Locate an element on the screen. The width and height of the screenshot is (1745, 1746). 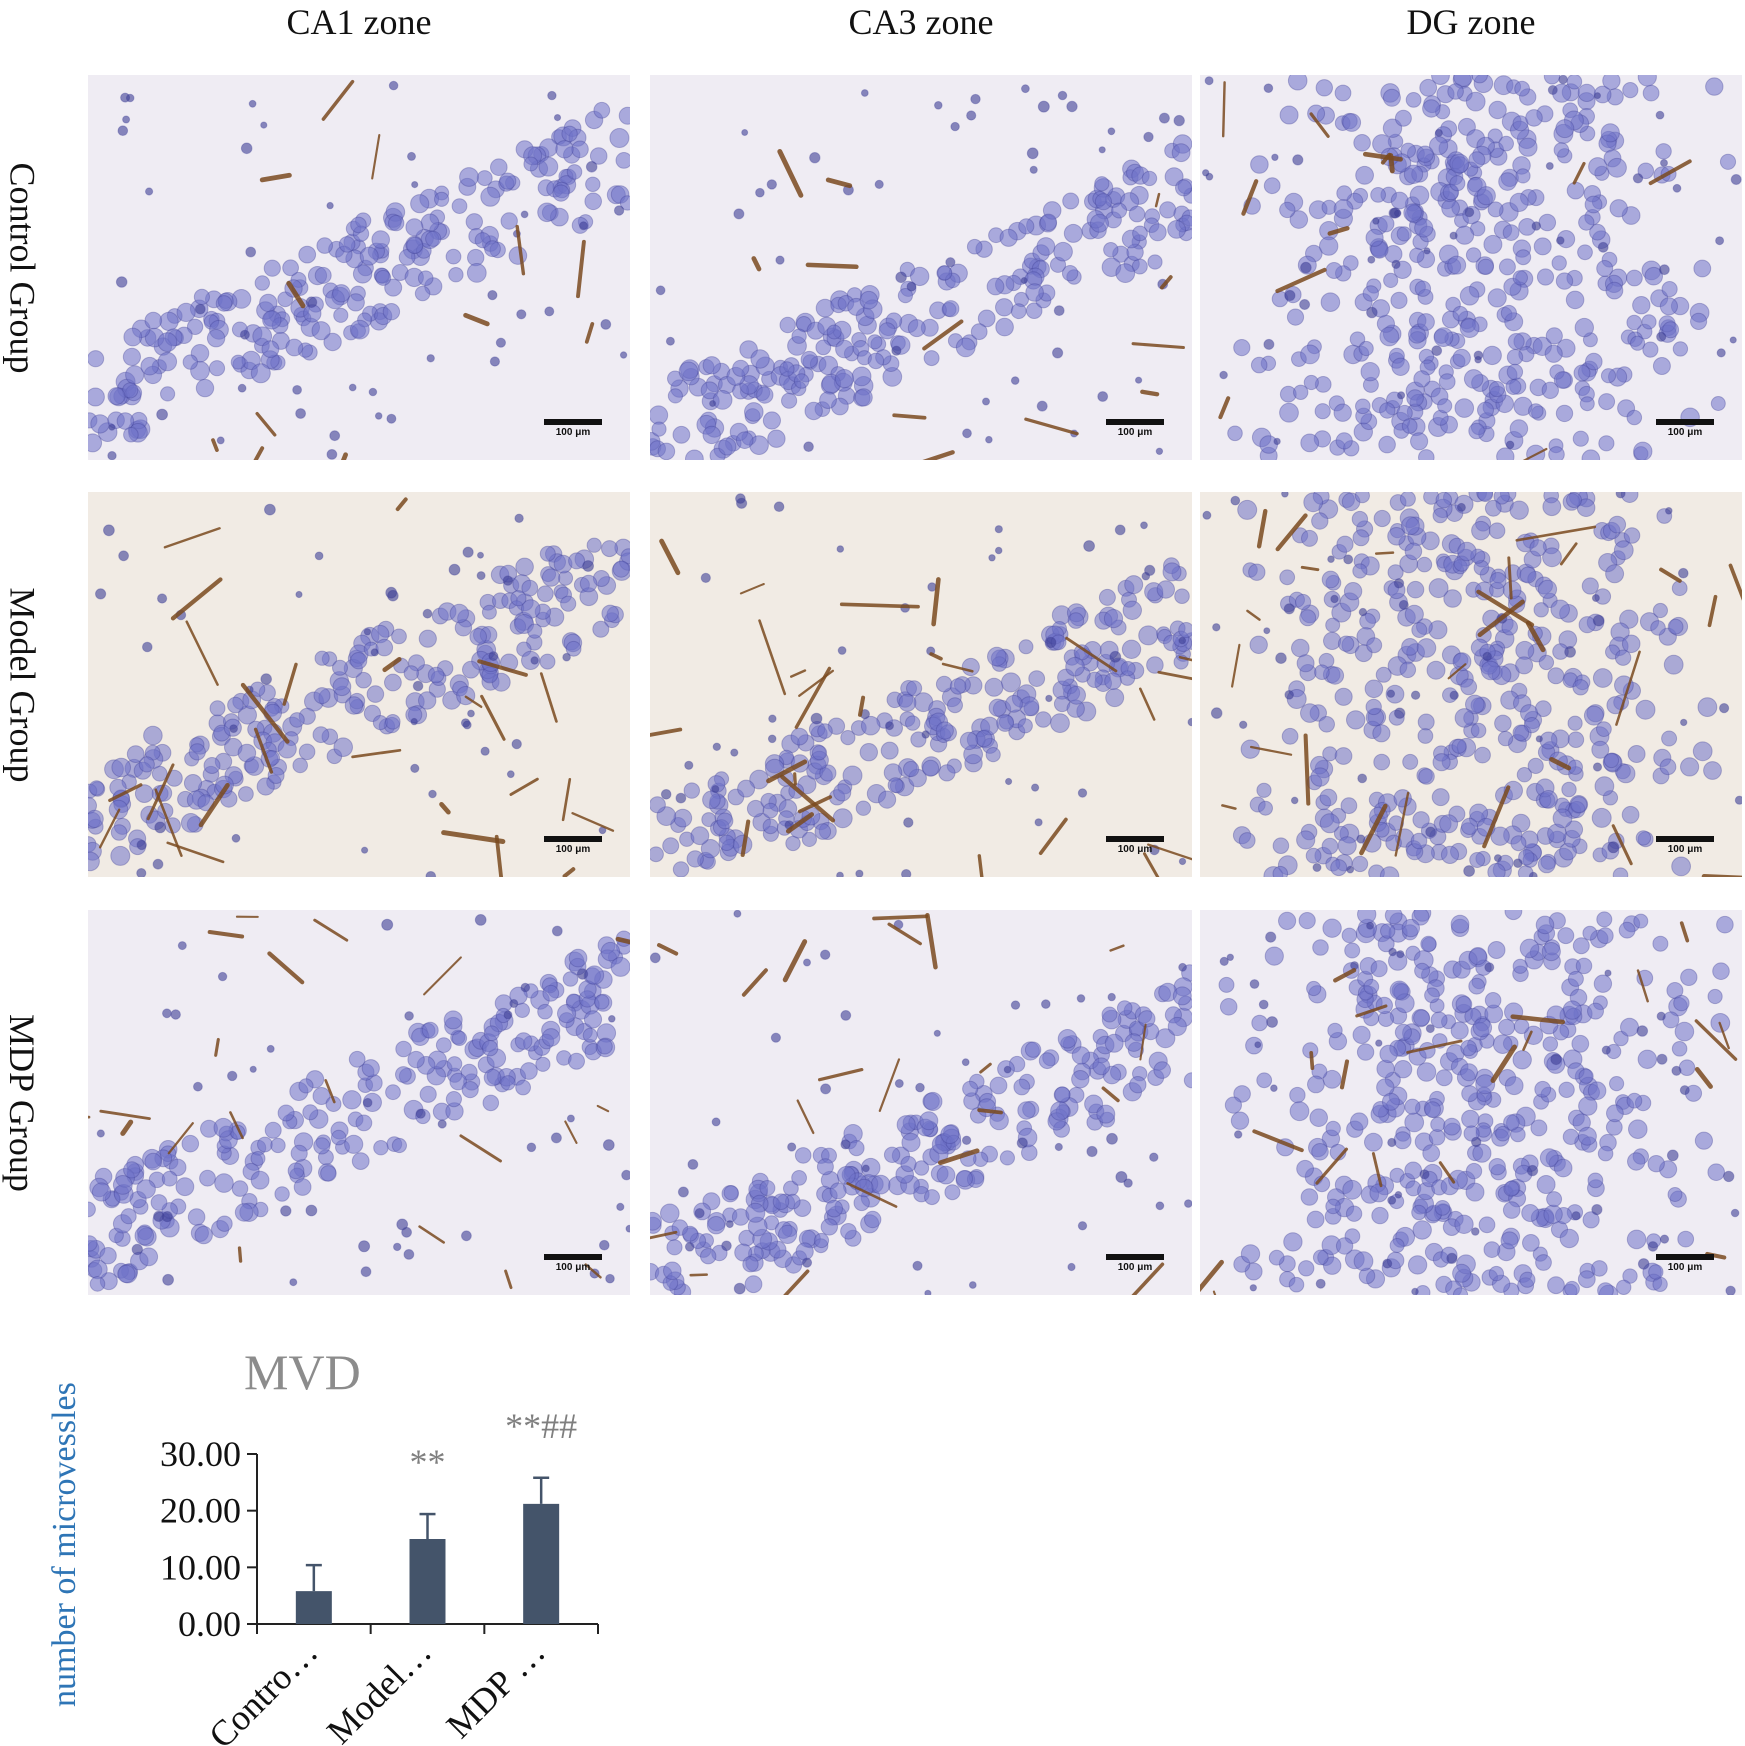
column-header-dg: DG zone is located at coordinates (1471, 22).